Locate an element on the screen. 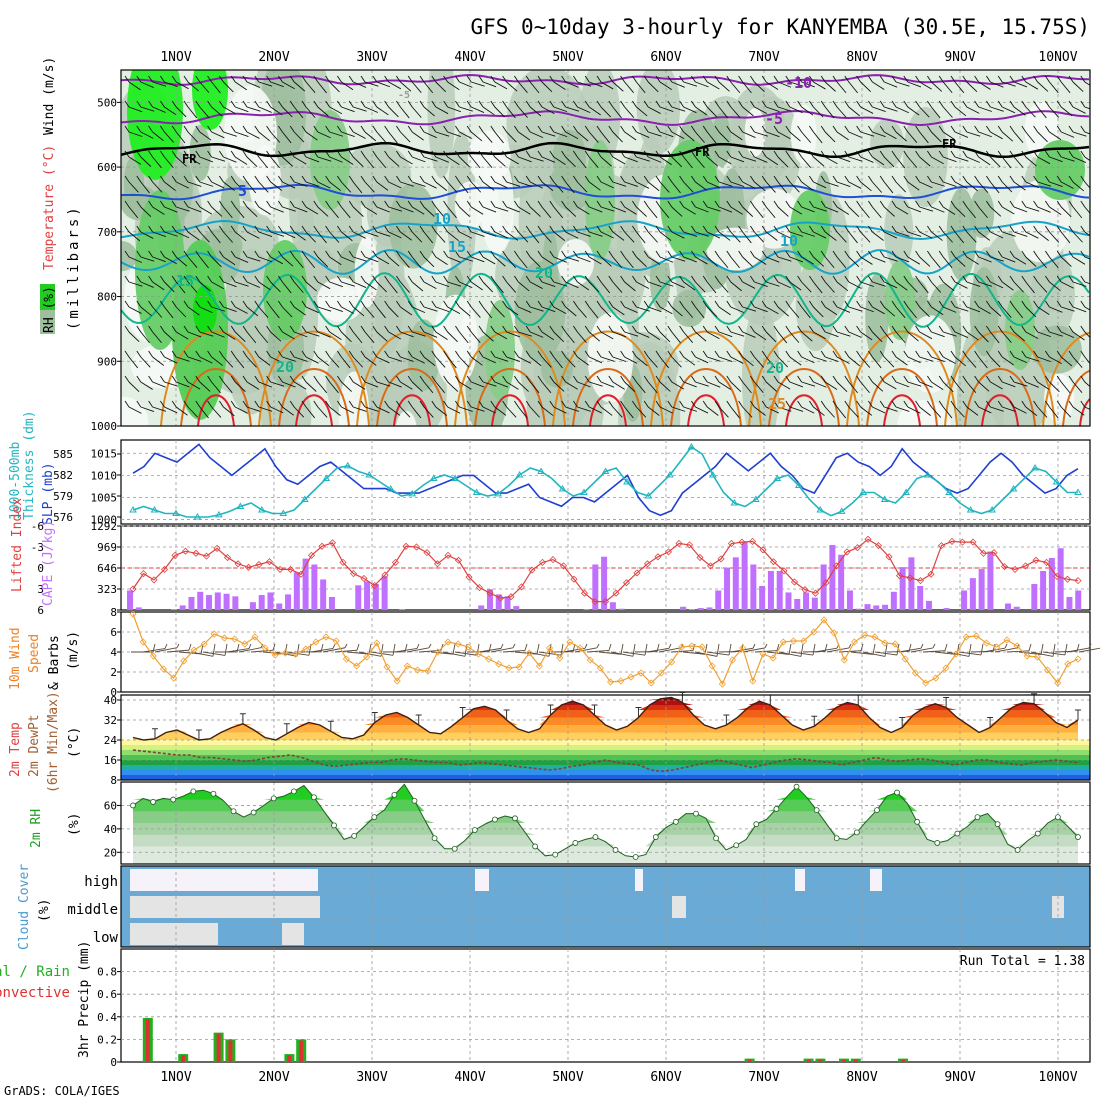  axis-tick-label: 0 is located at coordinates (113, 692).